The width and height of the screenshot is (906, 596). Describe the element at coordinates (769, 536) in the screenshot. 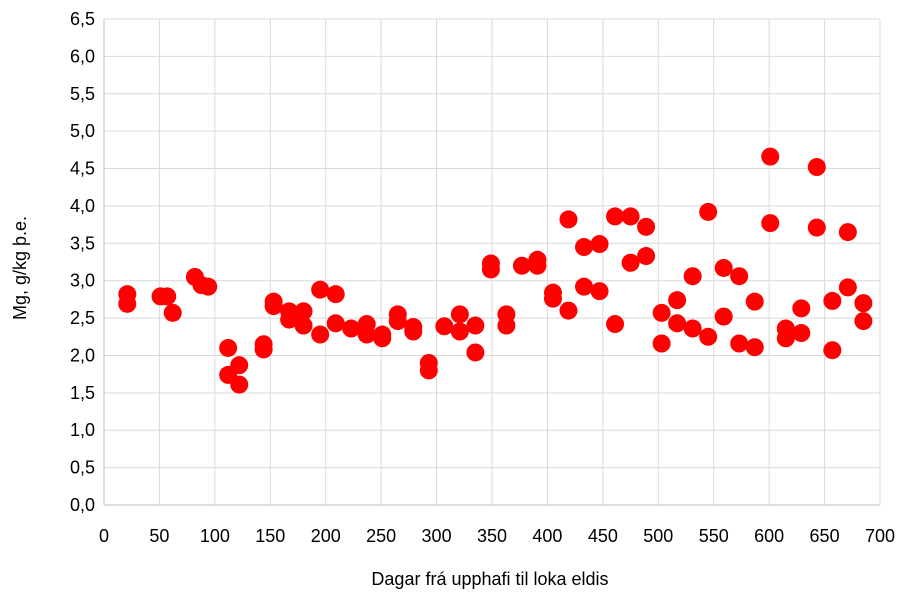

I see `x-tick-label: 600` at that location.